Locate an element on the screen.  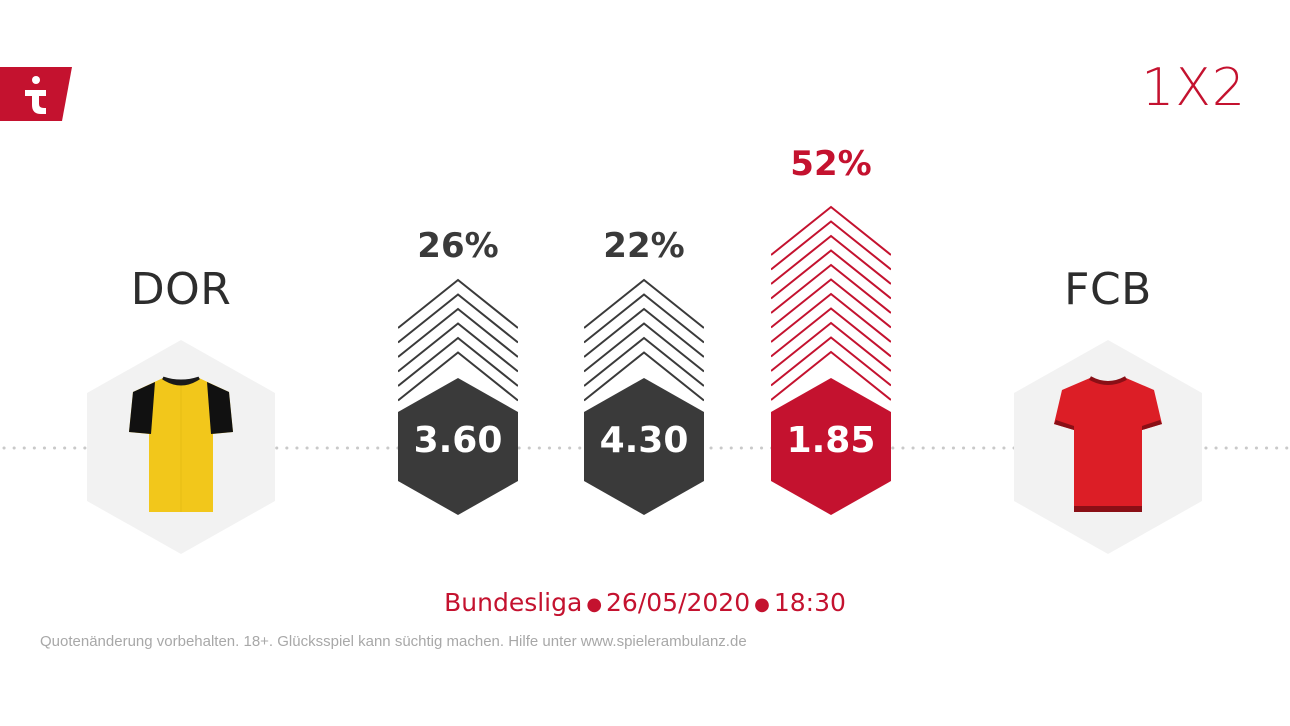
draw-probability: 22% is located at coordinates (644, 246).